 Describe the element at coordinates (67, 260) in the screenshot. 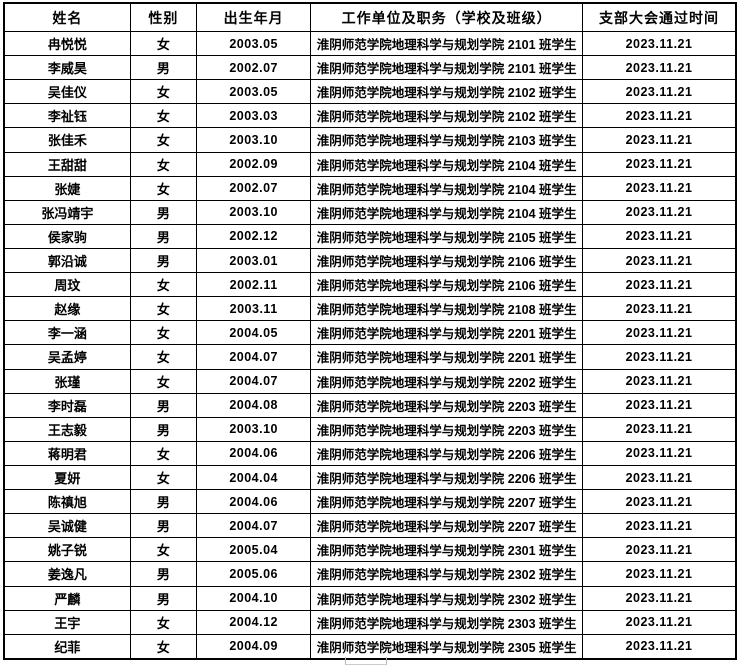

I see `cell-name: 郭沿诚` at that location.